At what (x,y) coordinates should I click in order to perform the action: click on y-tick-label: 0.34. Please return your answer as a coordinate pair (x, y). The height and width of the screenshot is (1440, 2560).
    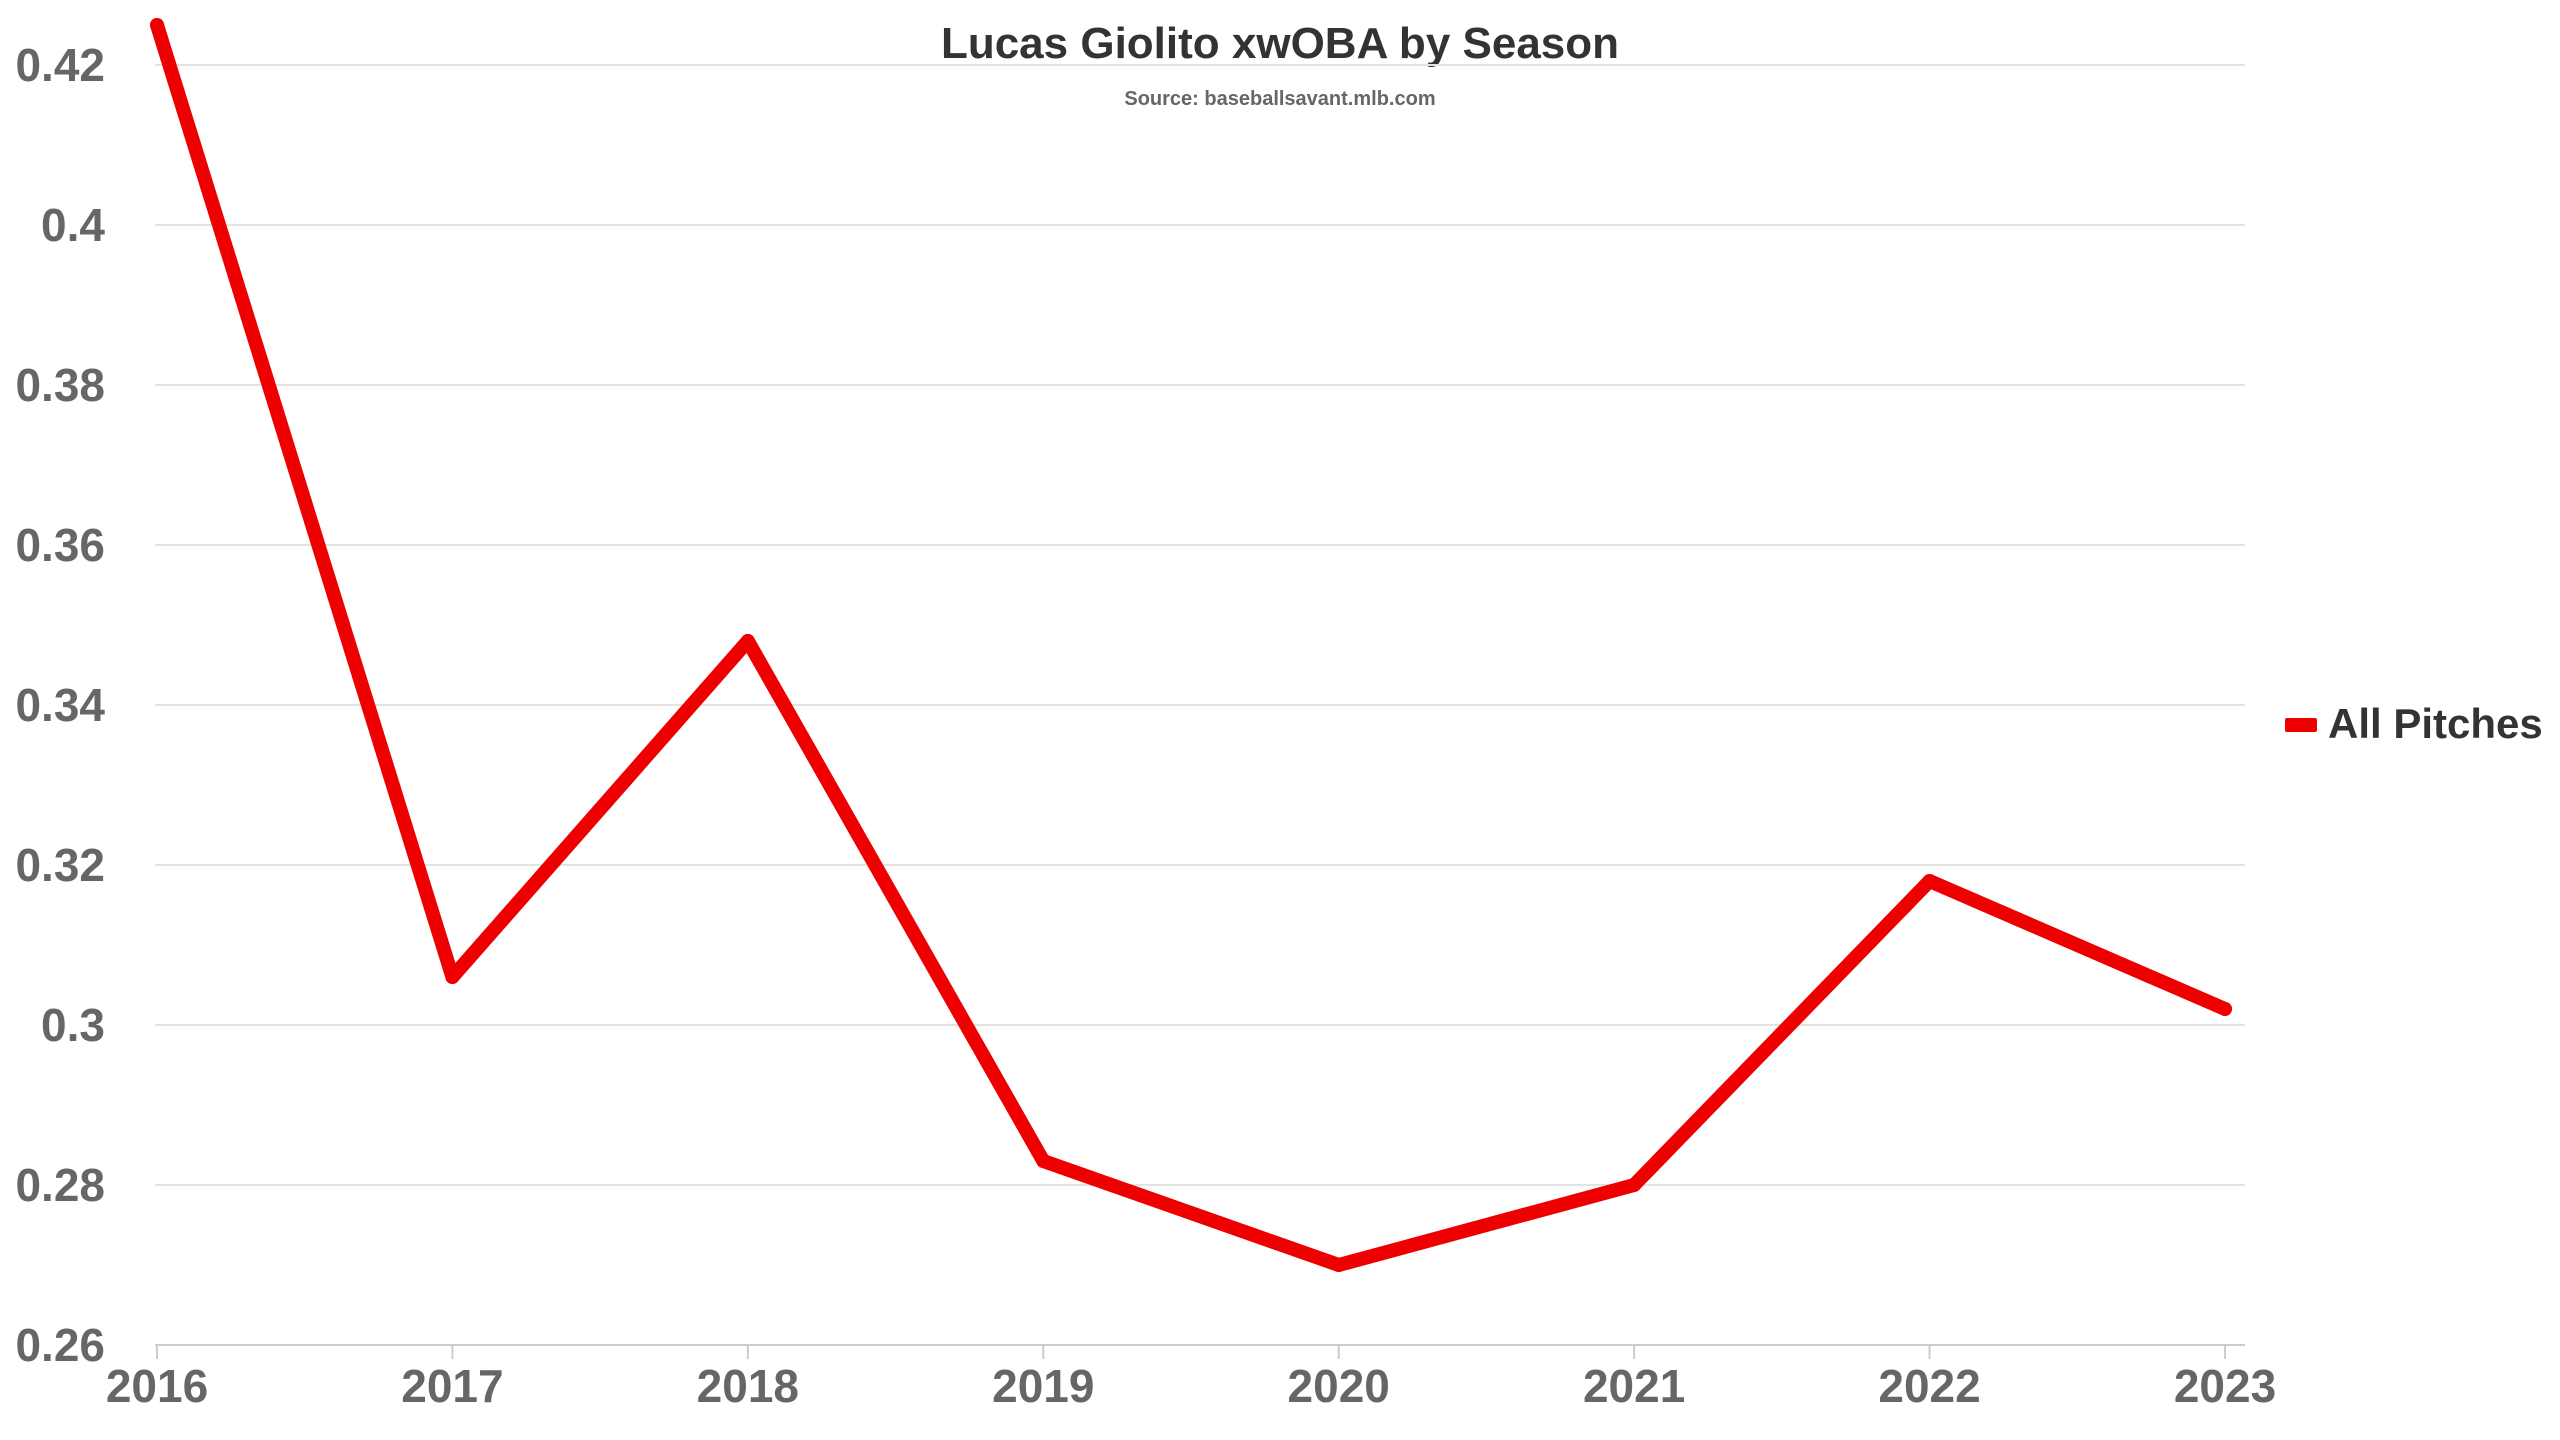
    Looking at the image, I should click on (60, 705).